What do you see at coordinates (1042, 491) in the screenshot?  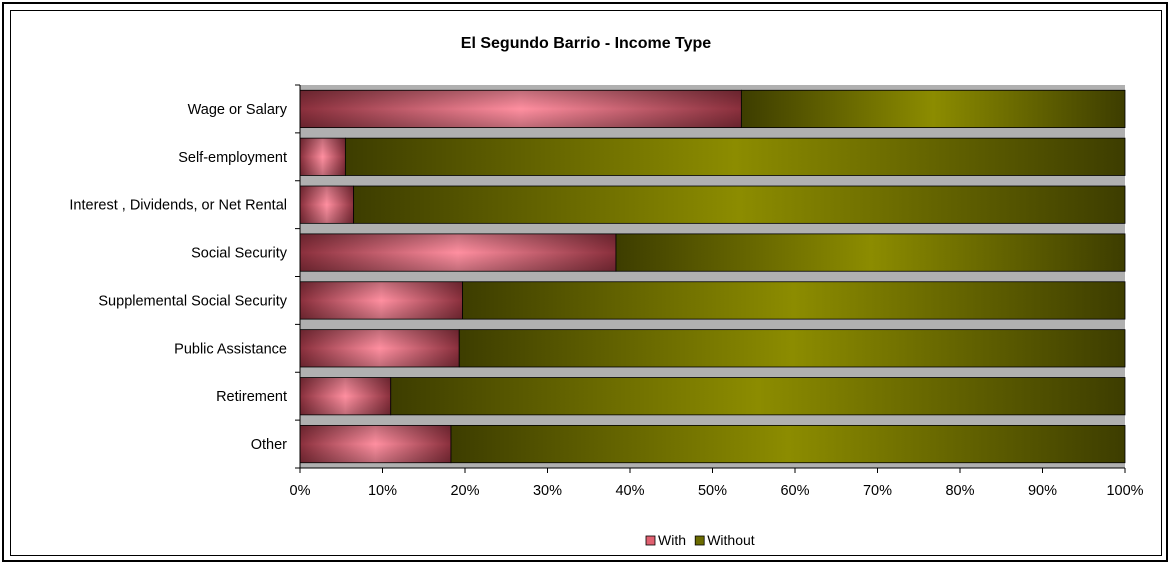 I see `x-tick-label: 90%` at bounding box center [1042, 491].